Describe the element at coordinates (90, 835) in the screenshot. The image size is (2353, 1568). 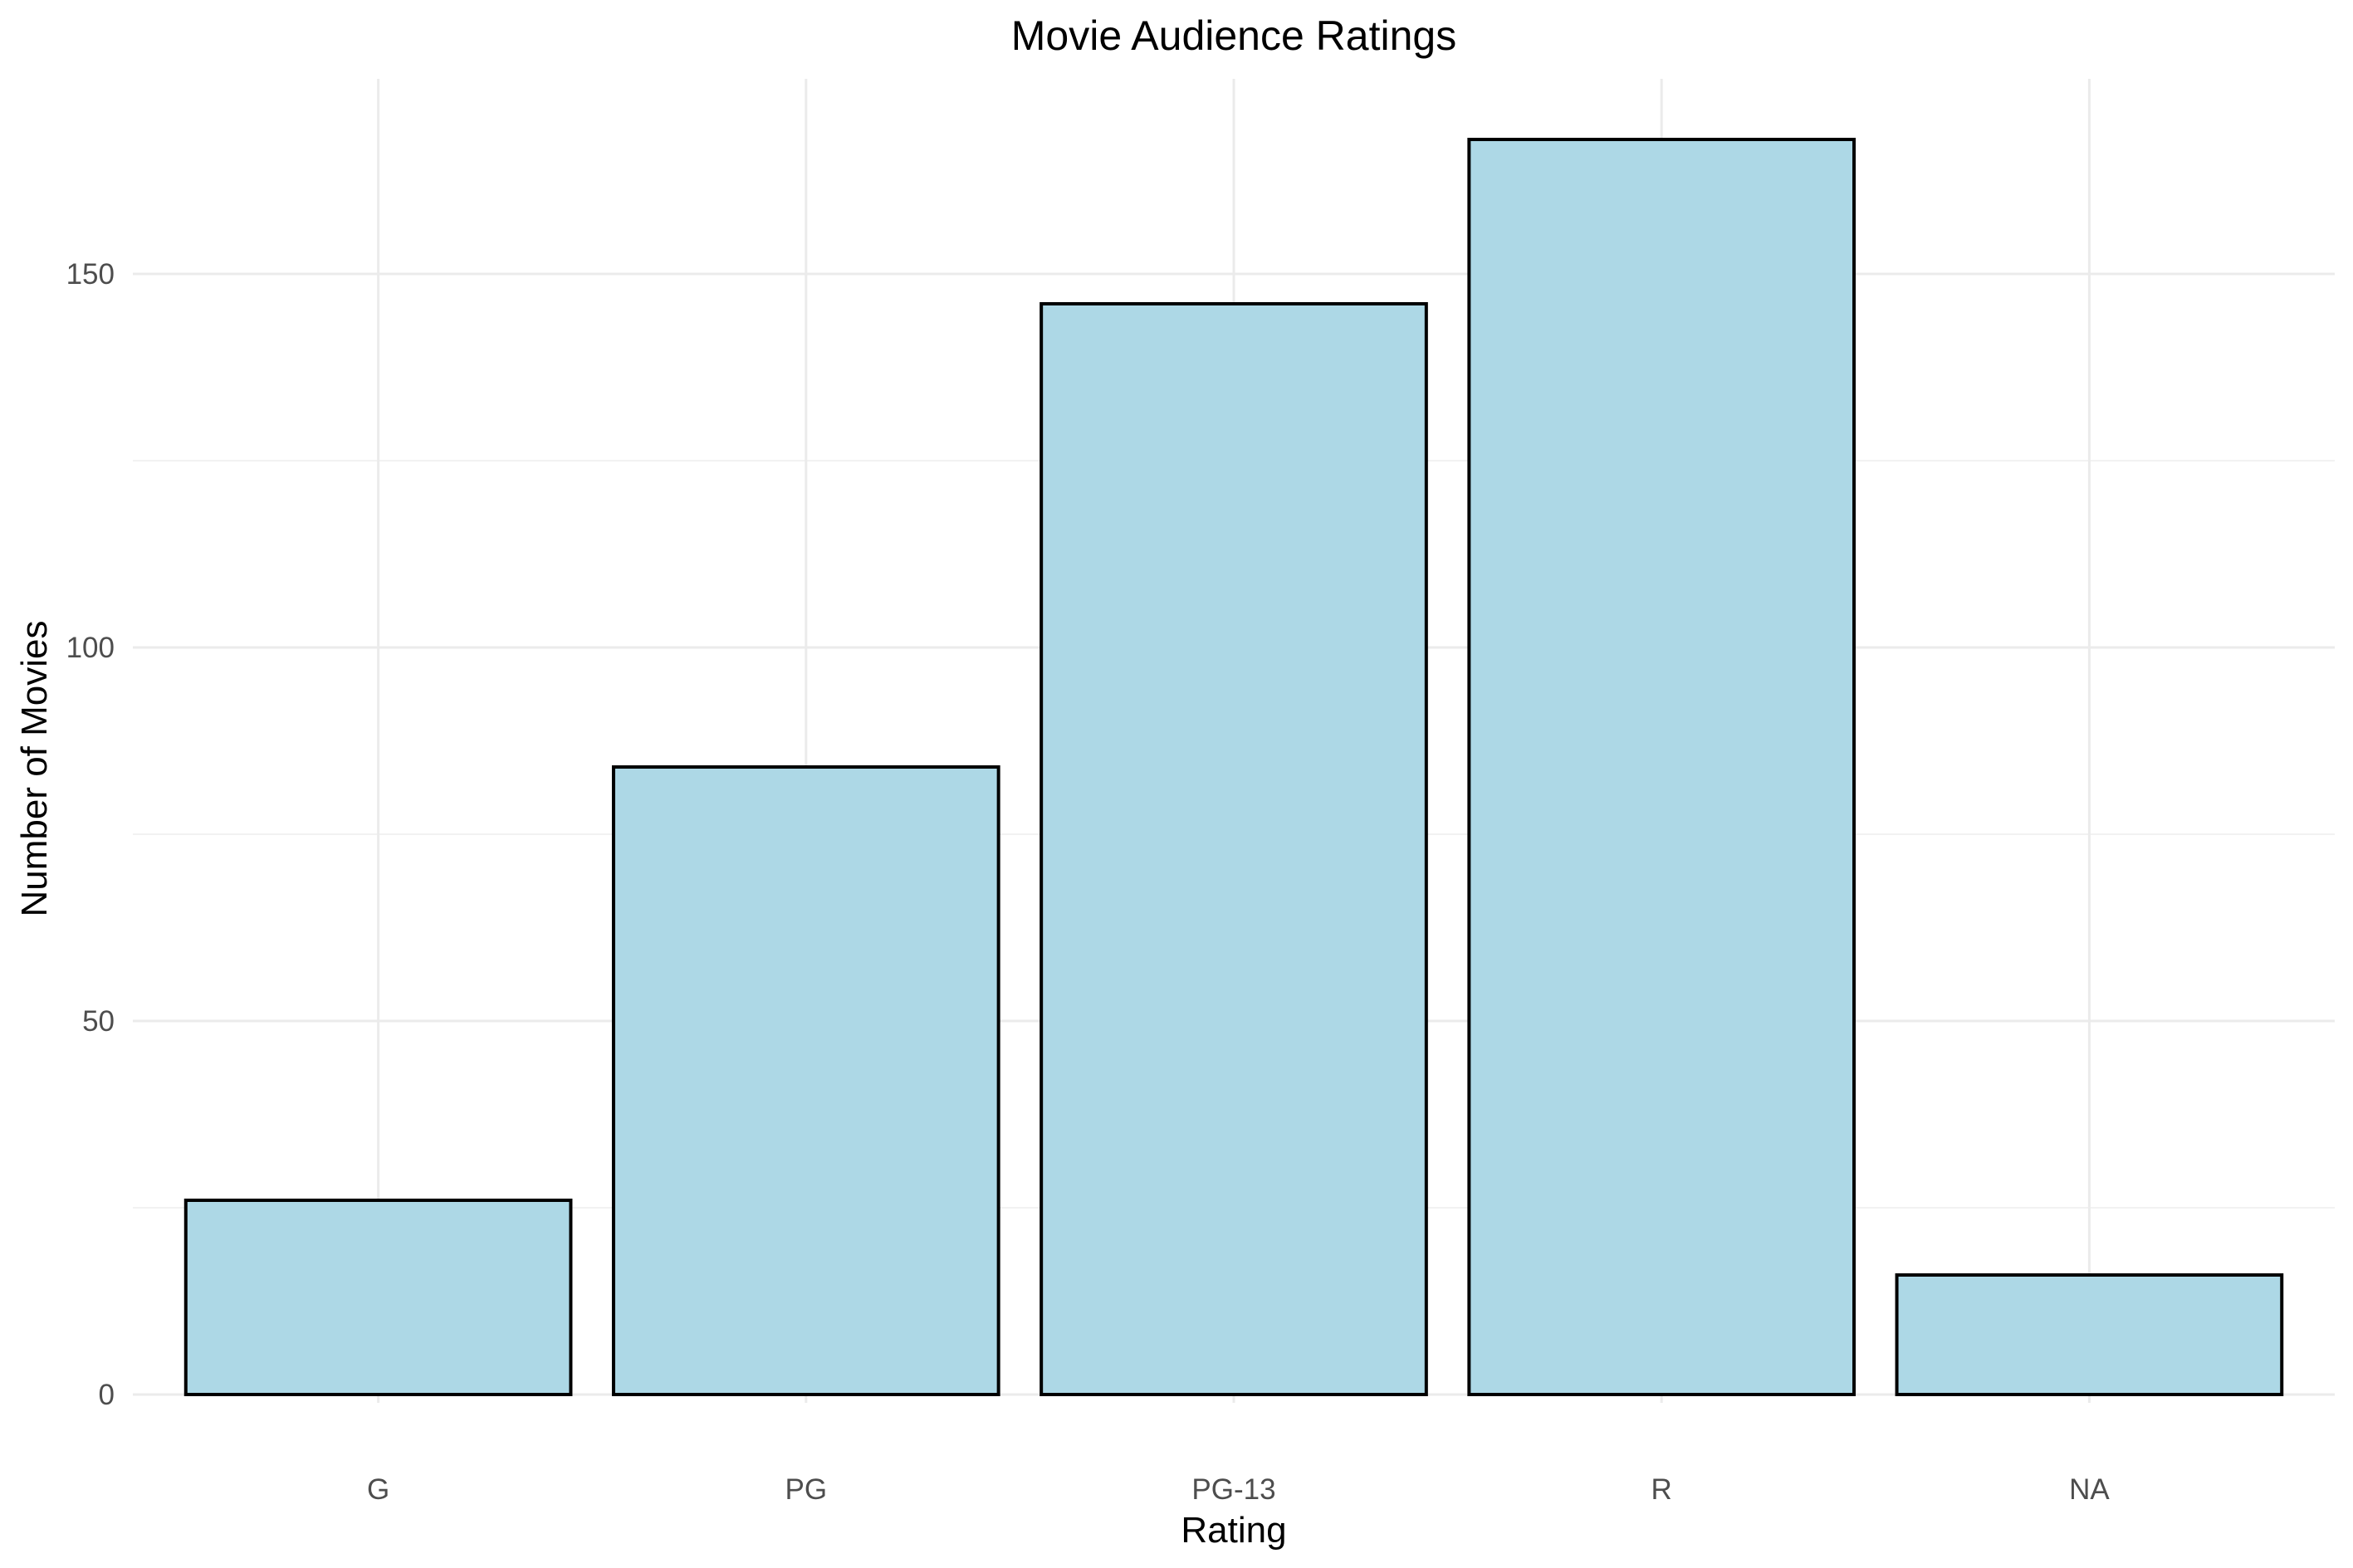
I see `y-tick-labels: 0 50 100 150` at that location.